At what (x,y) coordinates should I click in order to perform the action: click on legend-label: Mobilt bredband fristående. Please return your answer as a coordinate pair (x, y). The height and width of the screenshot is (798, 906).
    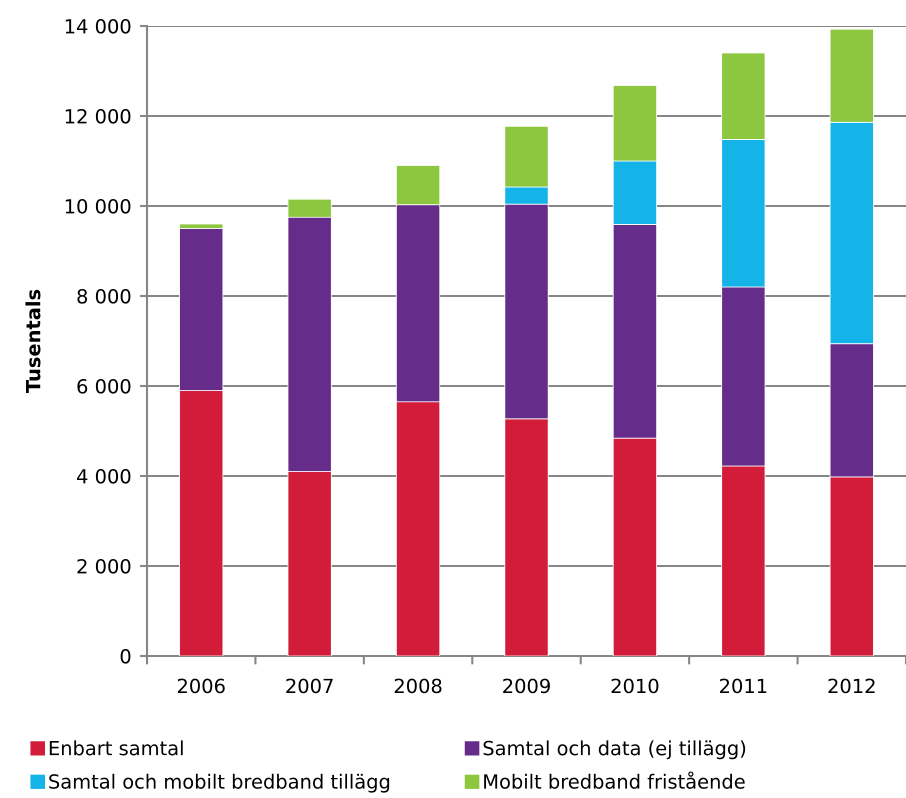
    Looking at the image, I should click on (614, 780).